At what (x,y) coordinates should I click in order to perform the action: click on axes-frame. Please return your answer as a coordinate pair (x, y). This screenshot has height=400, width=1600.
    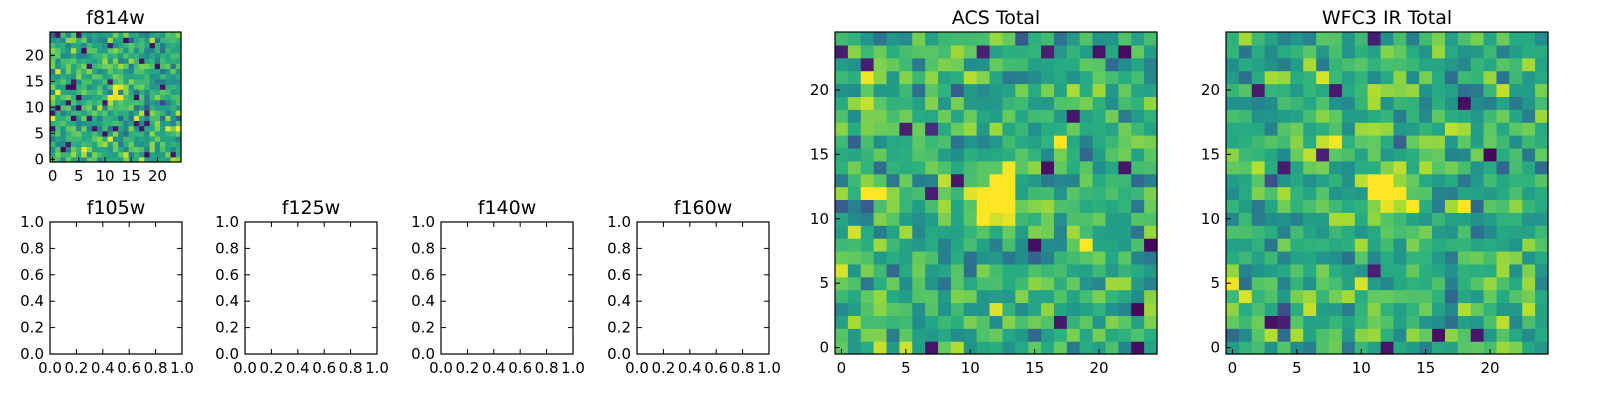
    Looking at the image, I should click on (116, 288).